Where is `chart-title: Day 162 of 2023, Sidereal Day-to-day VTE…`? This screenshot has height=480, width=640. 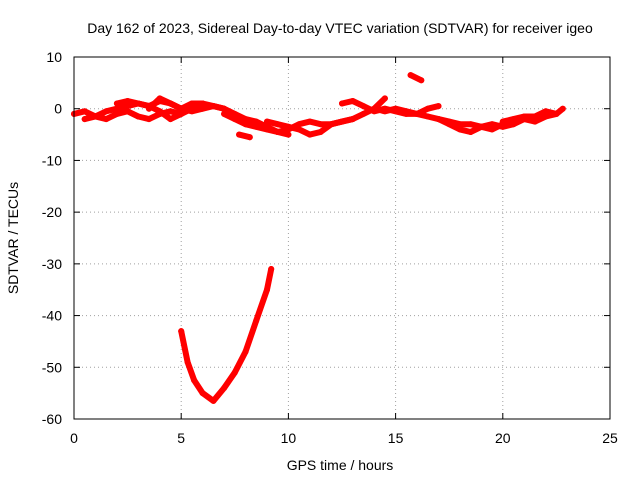
chart-title: Day 162 of 2023, Sidereal Day-to-day VTE… is located at coordinates (340, 28).